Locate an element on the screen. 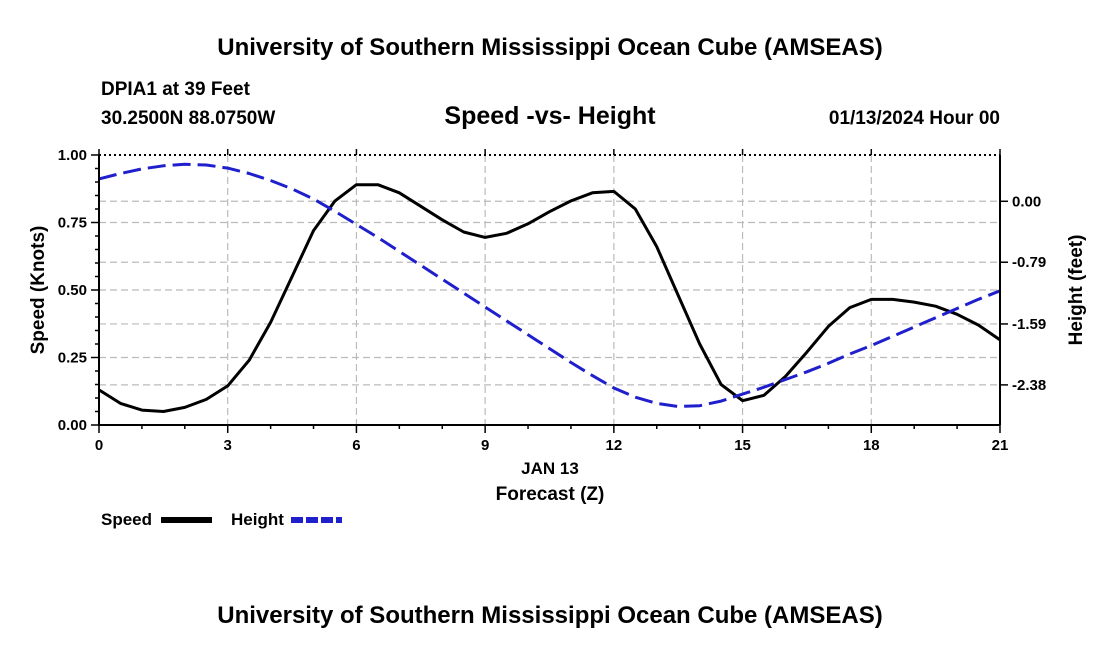 The width and height of the screenshot is (1100, 650). x-tick-label: 18 is located at coordinates (871, 445).